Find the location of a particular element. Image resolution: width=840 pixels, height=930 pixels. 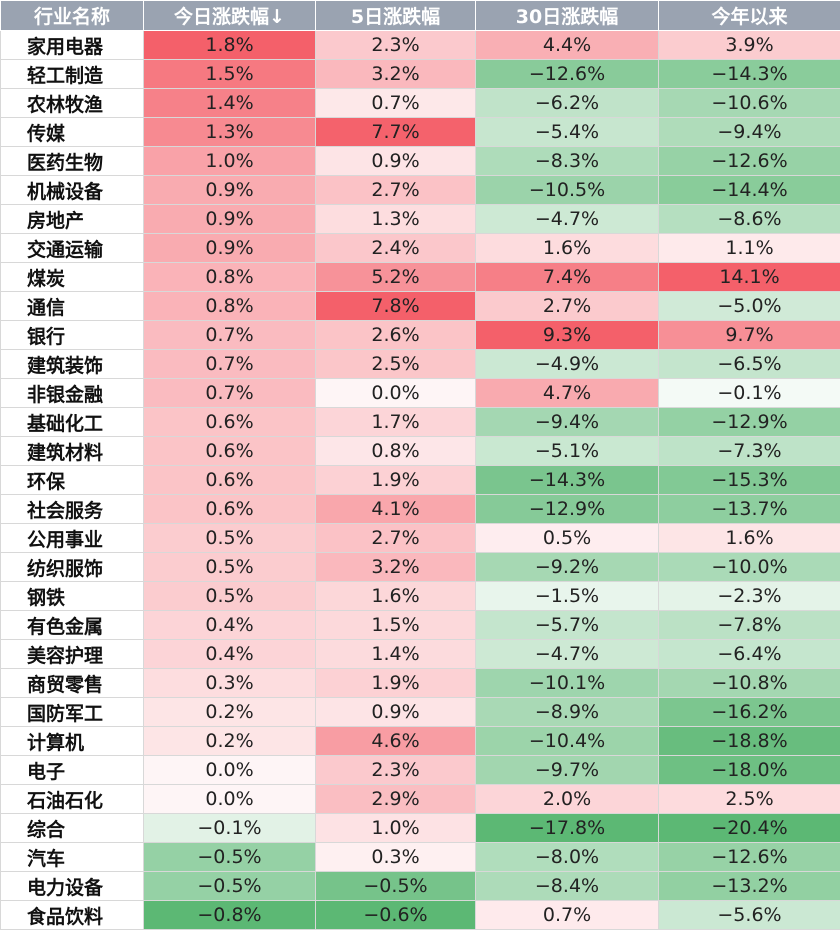

5day-change-cell: 1.7% is located at coordinates (396, 422).